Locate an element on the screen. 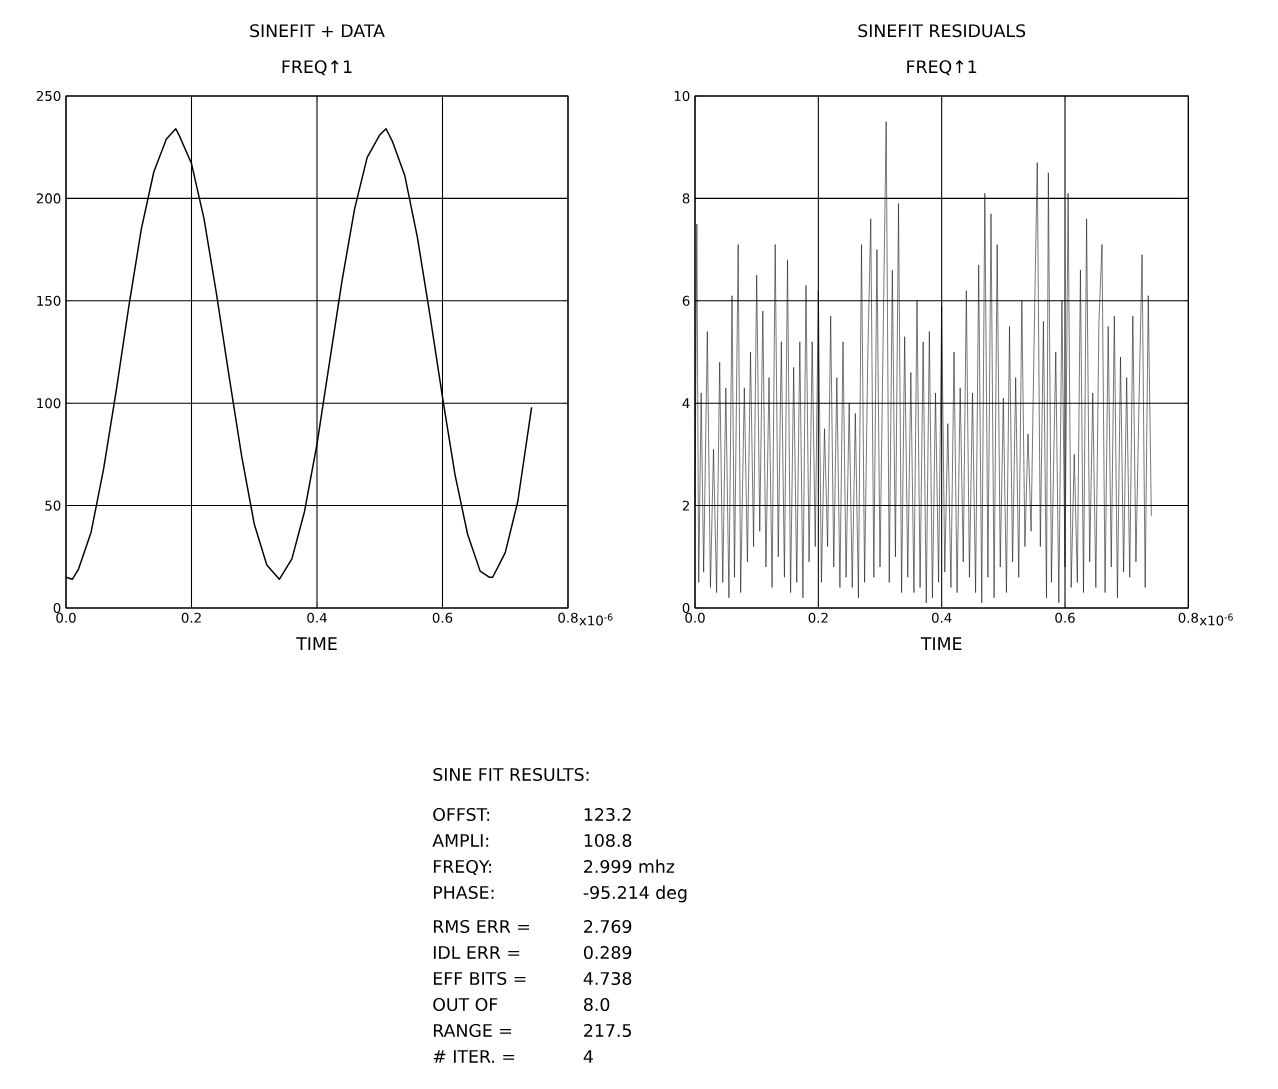 This screenshot has width=1278, height=1089. y-tick-label: 10 is located at coordinates (682, 96).